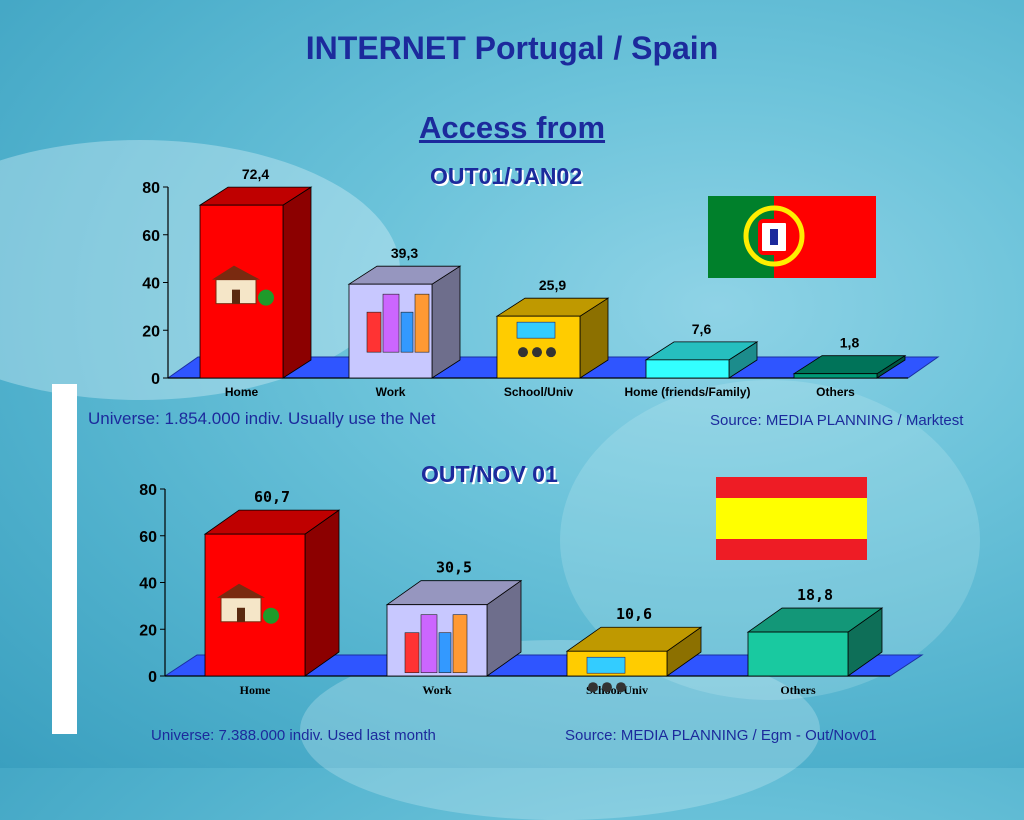 Image resolution: width=1024 pixels, height=820 pixels. I want to click on bar-value-label: 7,6, so click(702, 329).